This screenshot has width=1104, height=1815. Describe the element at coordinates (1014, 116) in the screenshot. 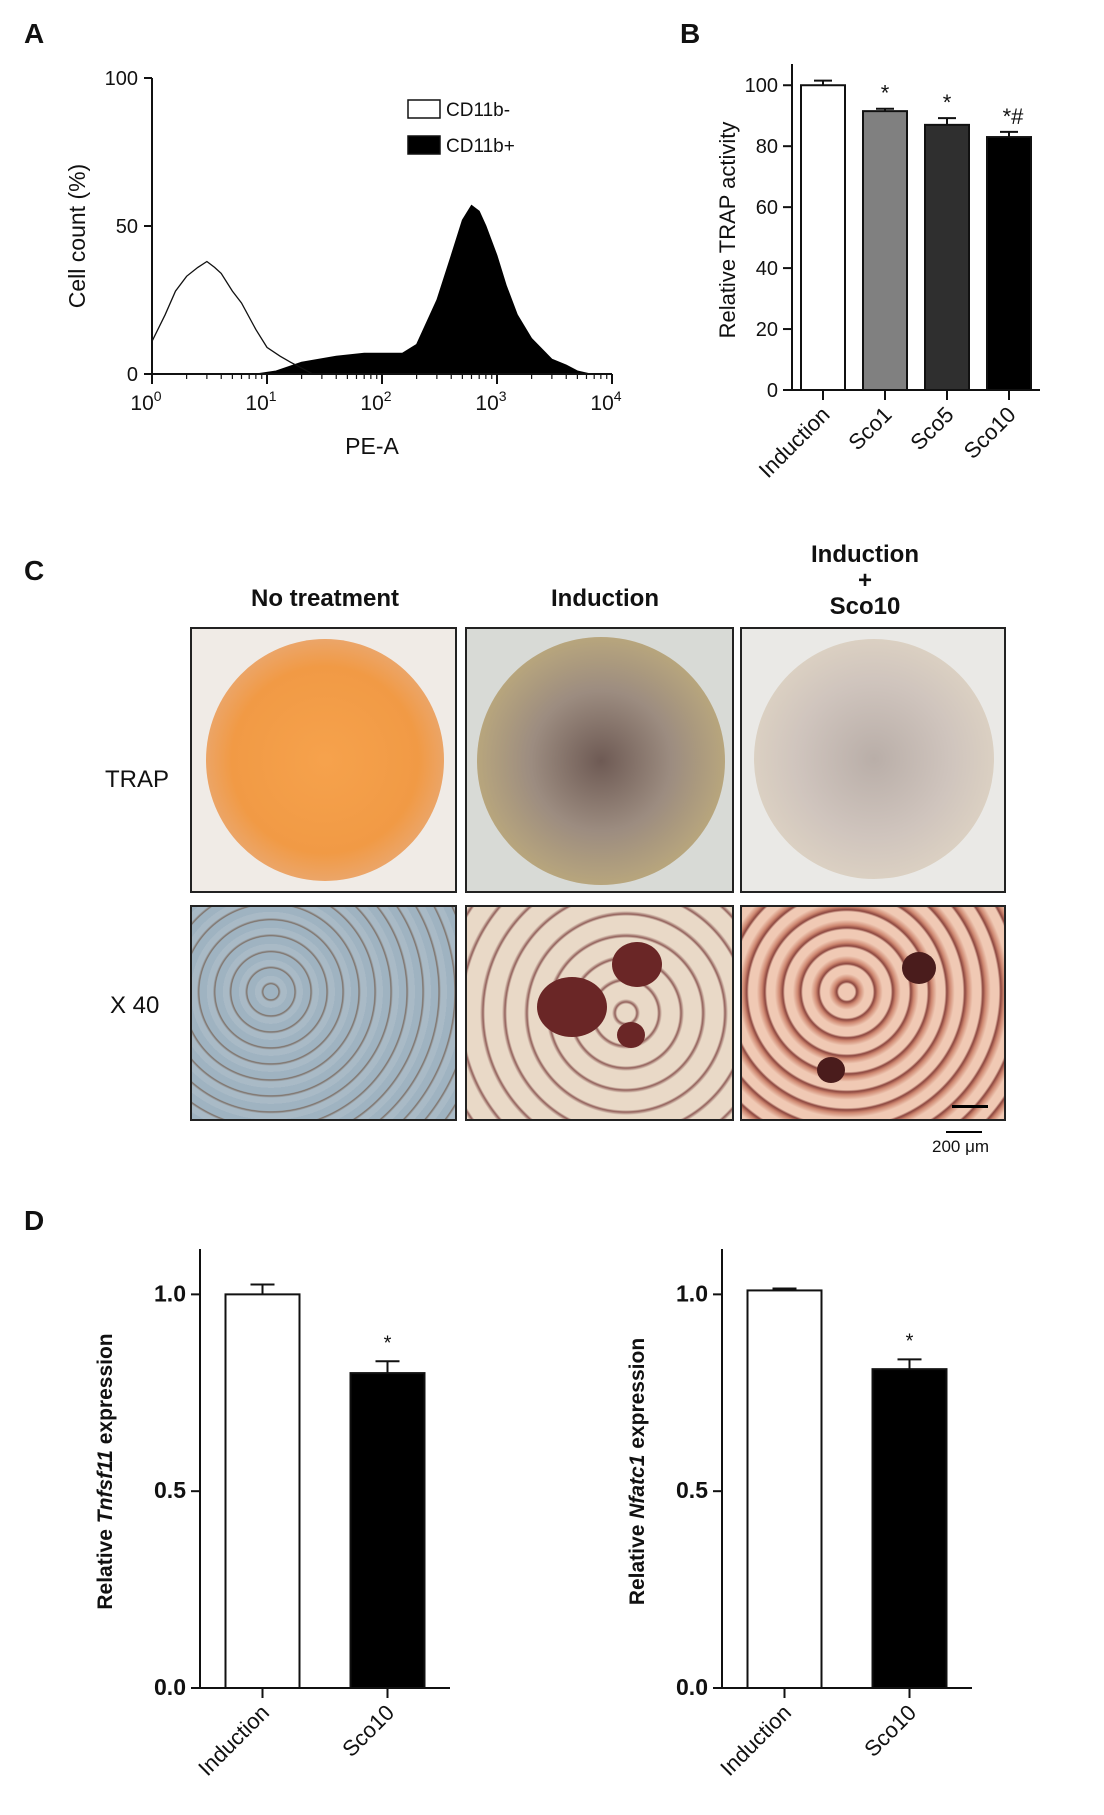

I see `significance-mark: *#` at that location.